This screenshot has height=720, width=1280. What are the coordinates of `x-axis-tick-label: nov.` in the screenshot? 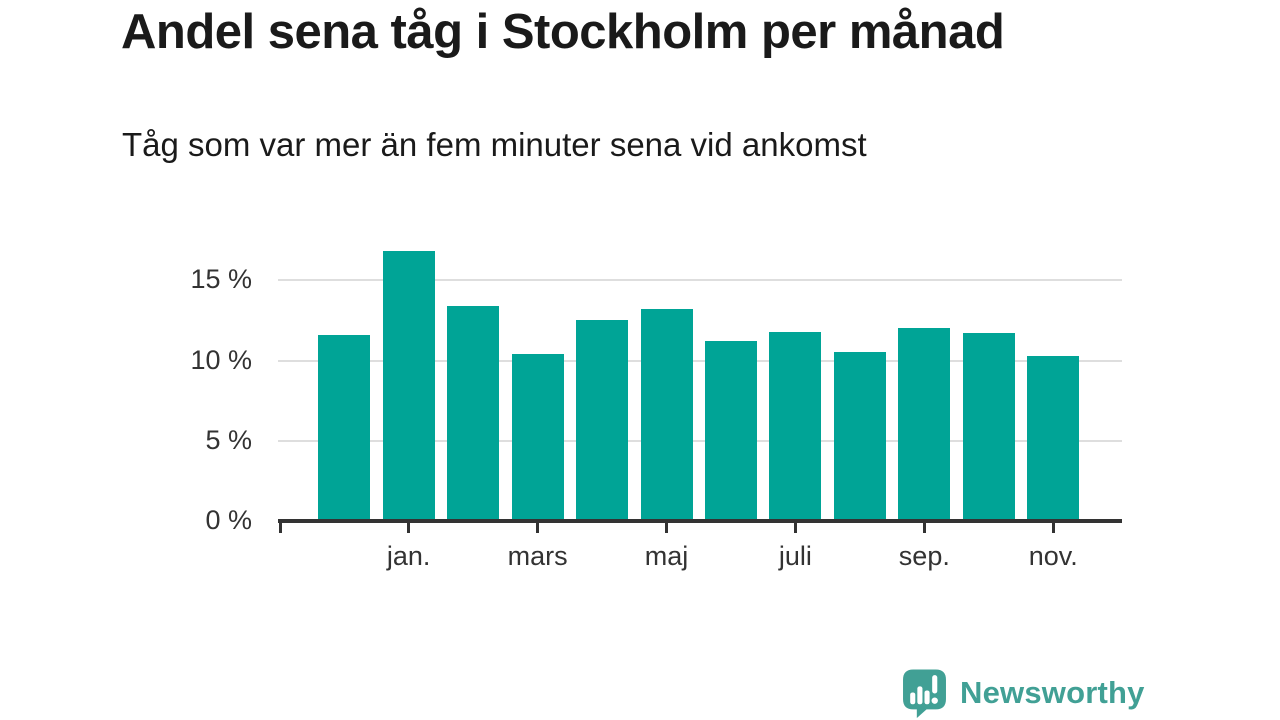 It's located at (1053, 556).